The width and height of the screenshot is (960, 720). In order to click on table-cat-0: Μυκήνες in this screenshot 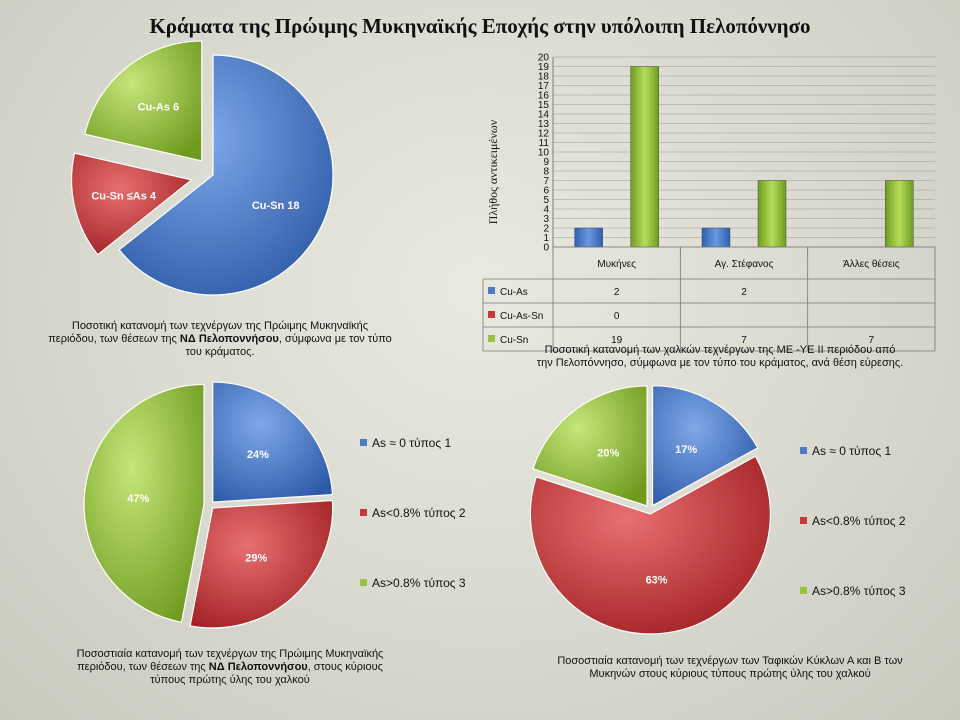, I will do `click(616, 264)`.